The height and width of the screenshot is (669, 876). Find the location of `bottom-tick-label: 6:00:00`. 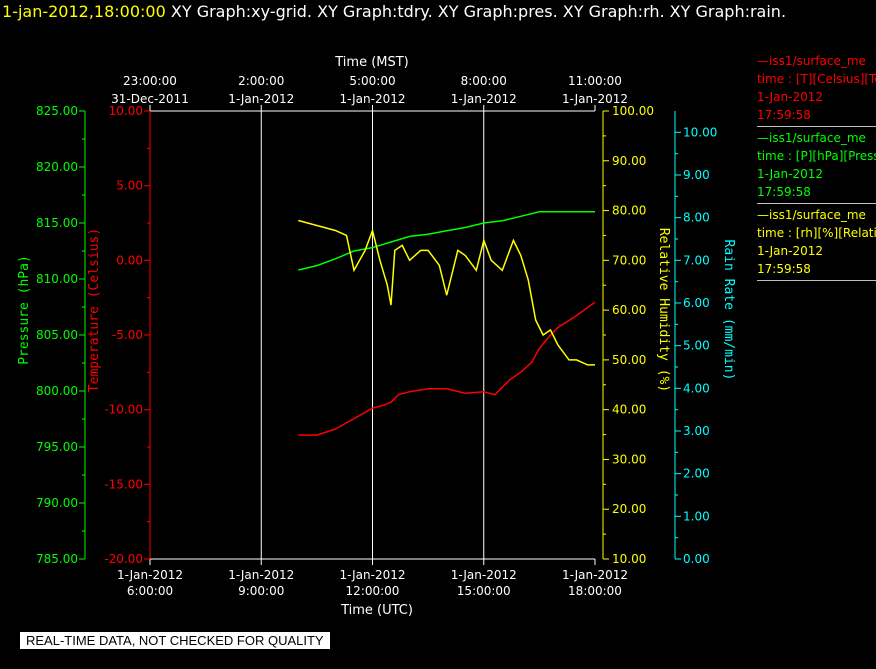

bottom-tick-label: 6:00:00 is located at coordinates (150, 591).